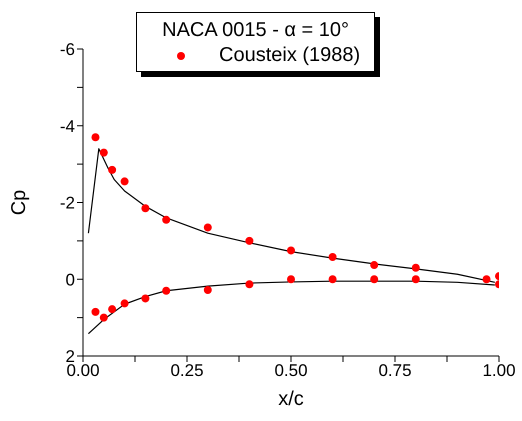 This screenshot has height=421, width=522. Describe the element at coordinates (395, 370) in the screenshot. I see `x-tick-label: 0.75` at that location.